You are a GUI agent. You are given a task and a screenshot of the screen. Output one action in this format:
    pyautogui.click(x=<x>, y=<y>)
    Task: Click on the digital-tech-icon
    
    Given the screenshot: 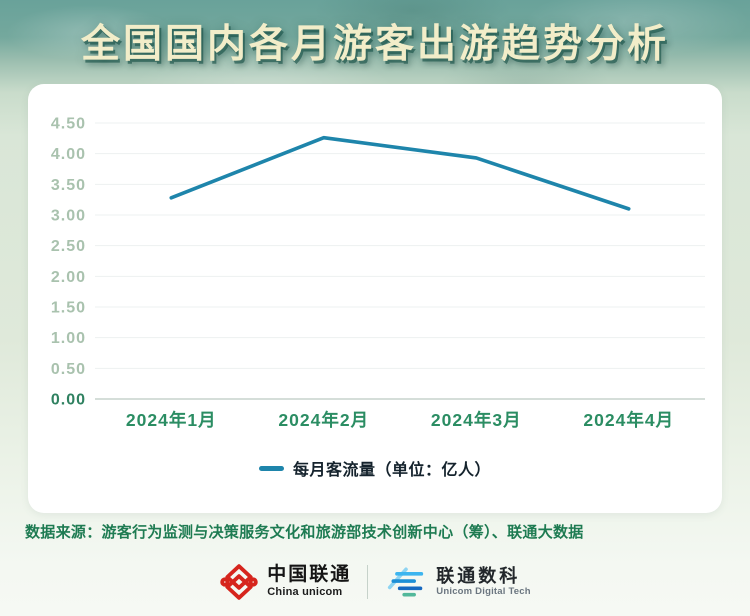 What is the action you would take?
    pyautogui.click(x=406, y=582)
    